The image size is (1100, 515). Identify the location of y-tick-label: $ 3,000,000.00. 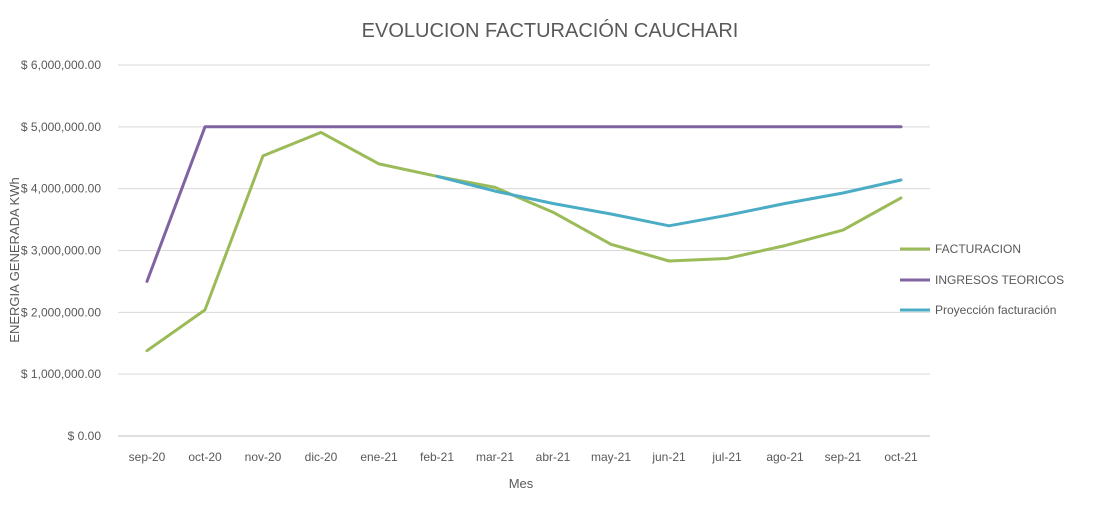
(61, 251).